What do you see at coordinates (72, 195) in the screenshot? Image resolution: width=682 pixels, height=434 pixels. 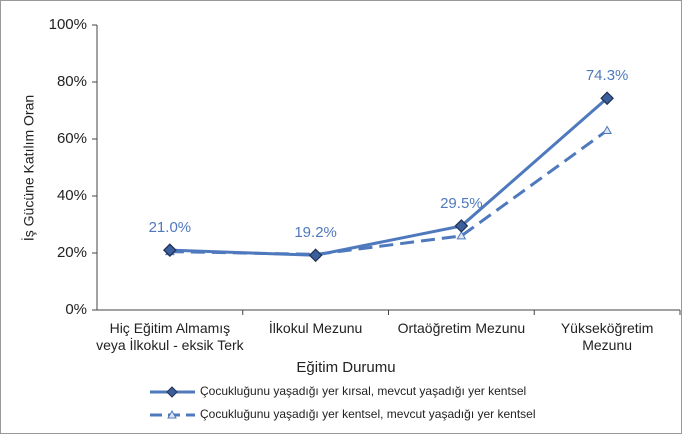 I see `y-tick-label: 40%` at bounding box center [72, 195].